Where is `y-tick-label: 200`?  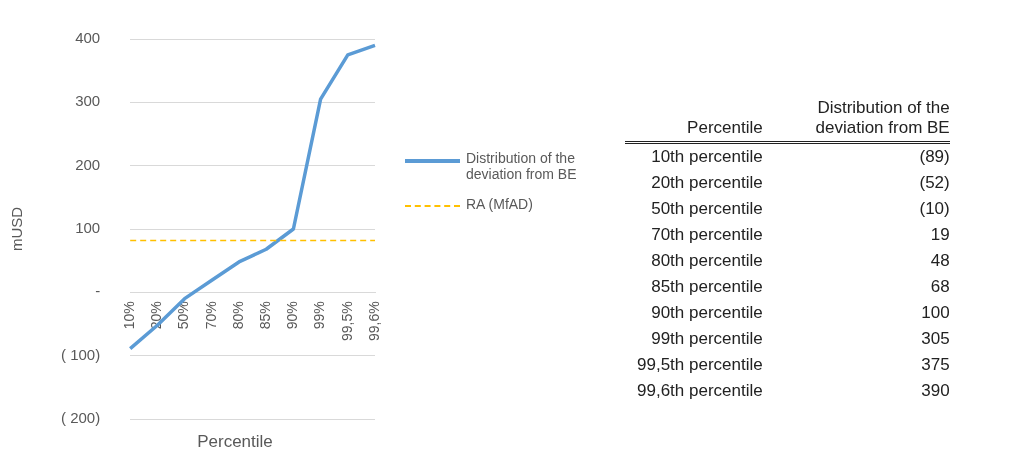
y-tick-label: 200 is located at coordinates (88, 164).